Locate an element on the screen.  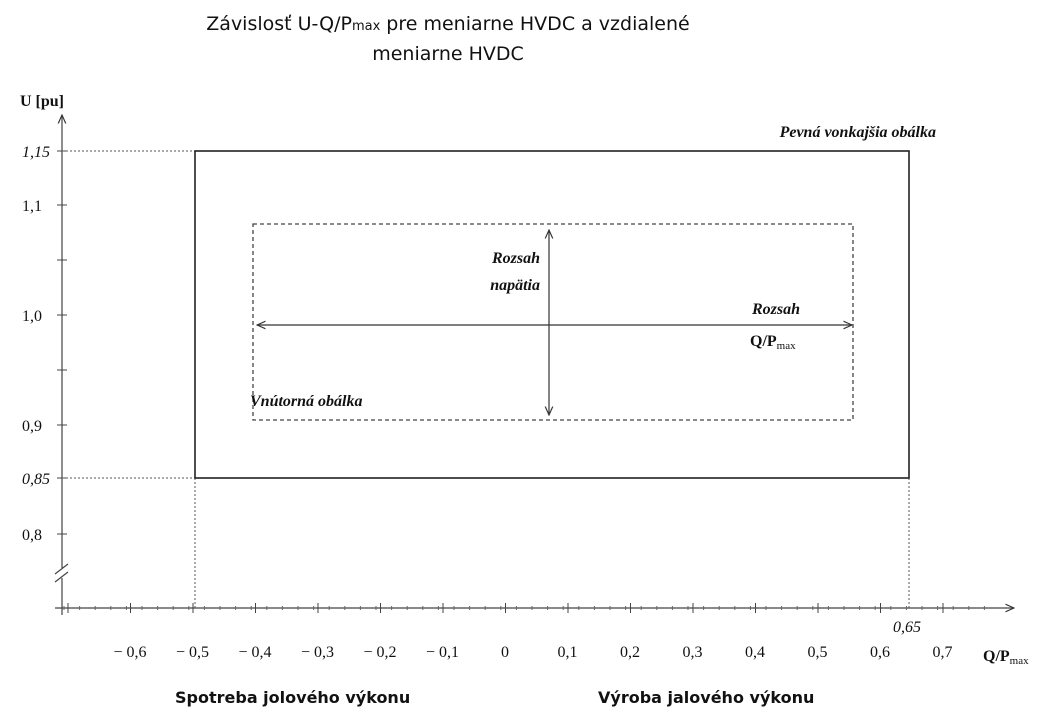
title-part: pre meniarne HVDC a vzdialené is located at coordinates (534, 24).